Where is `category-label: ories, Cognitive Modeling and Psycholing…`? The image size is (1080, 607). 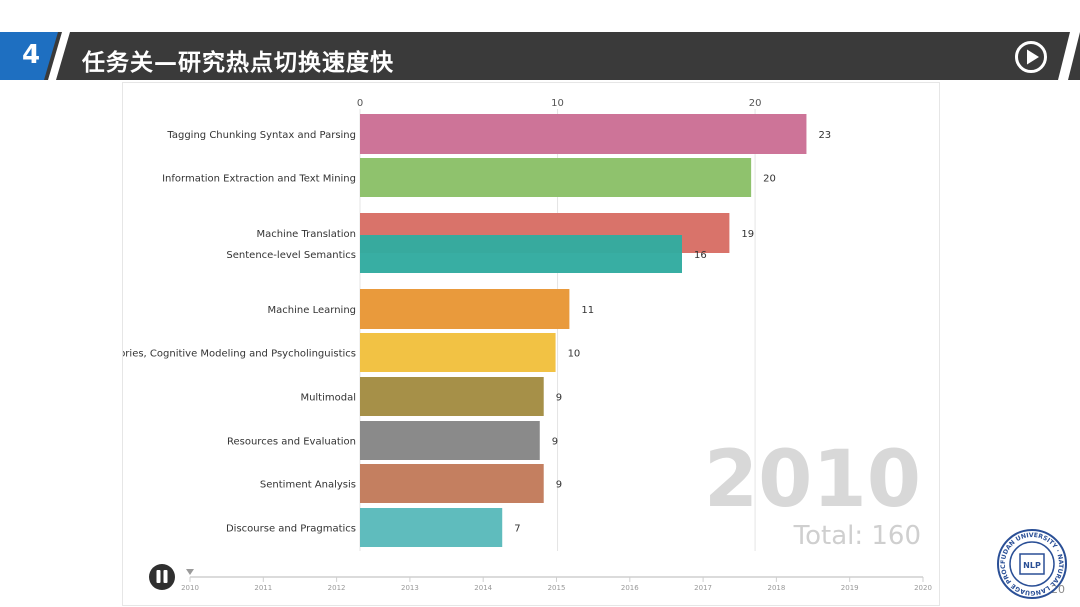 category-label: ories, Cognitive Modeling and Psycholing… is located at coordinates (239, 354).